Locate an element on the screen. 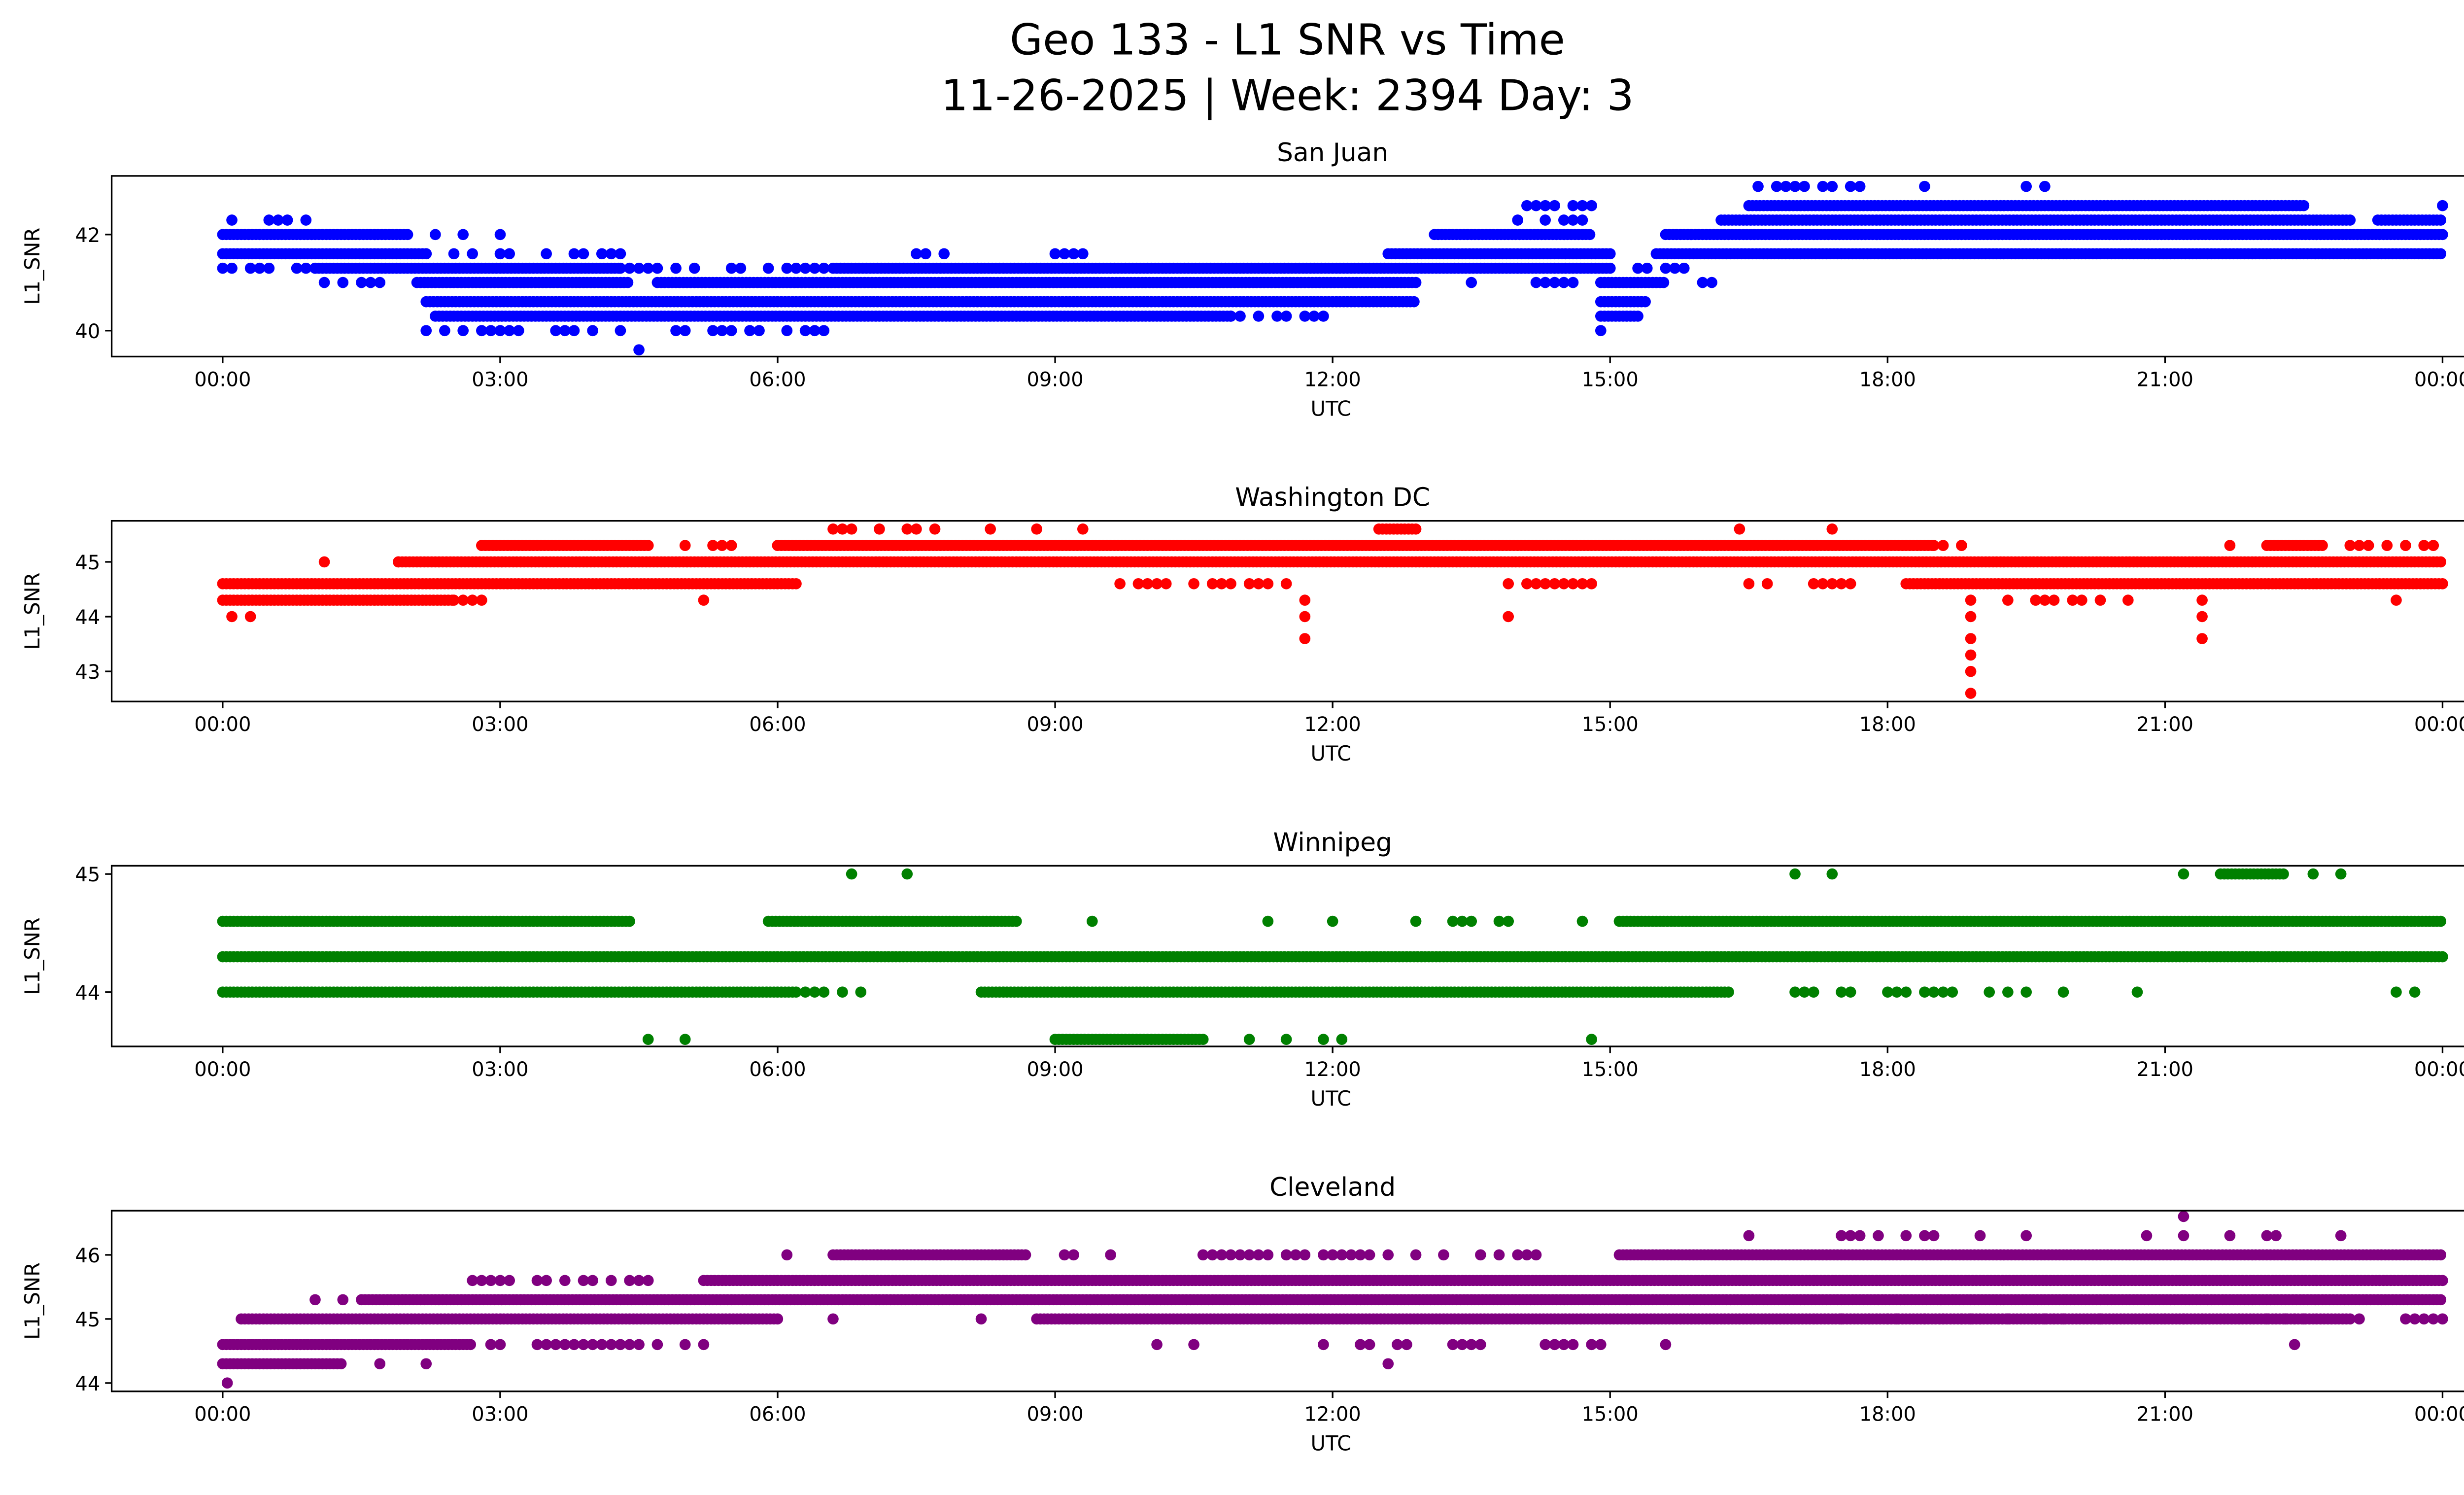 The height and width of the screenshot is (1495, 2464). x-tick-label: 15:00 is located at coordinates (1610, 379).